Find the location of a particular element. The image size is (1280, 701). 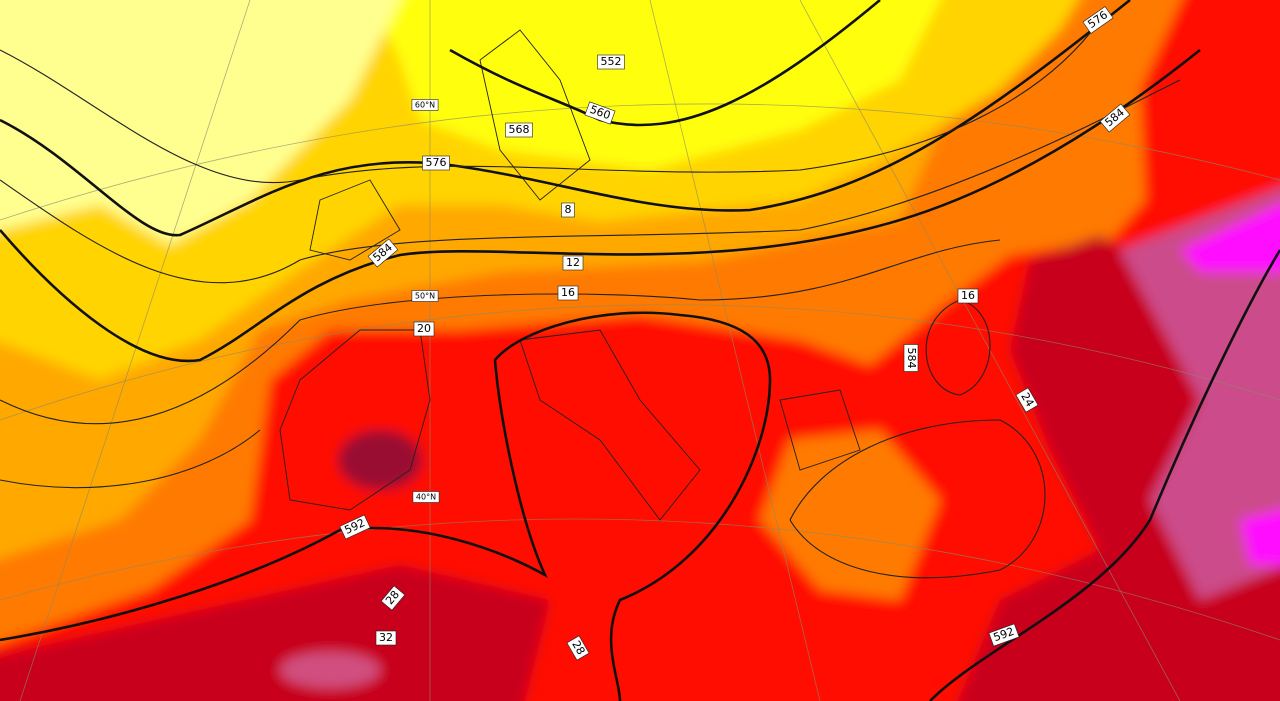

contour-label: 24 is located at coordinates (1027, 400).